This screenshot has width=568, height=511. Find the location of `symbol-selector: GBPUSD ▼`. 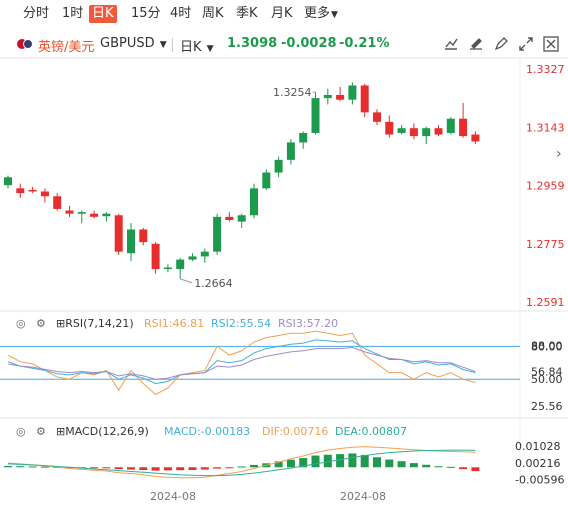

symbol-selector: GBPUSD ▼ is located at coordinates (133, 43).